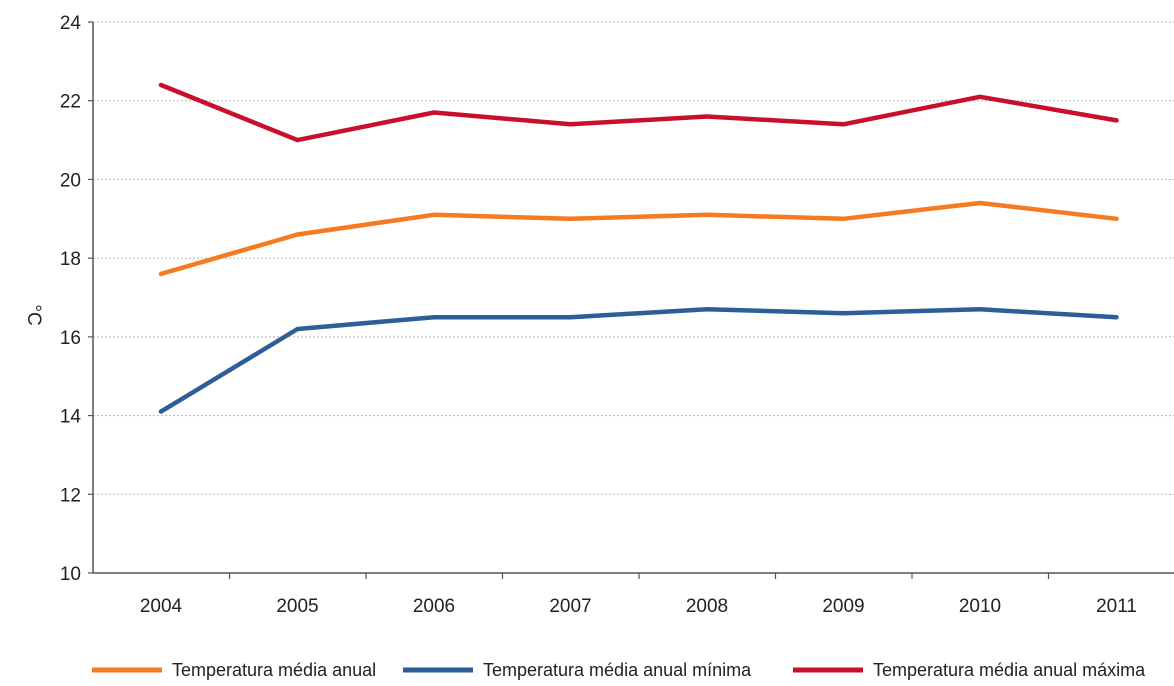  I want to click on x-tick-label: 2010, so click(980, 606).